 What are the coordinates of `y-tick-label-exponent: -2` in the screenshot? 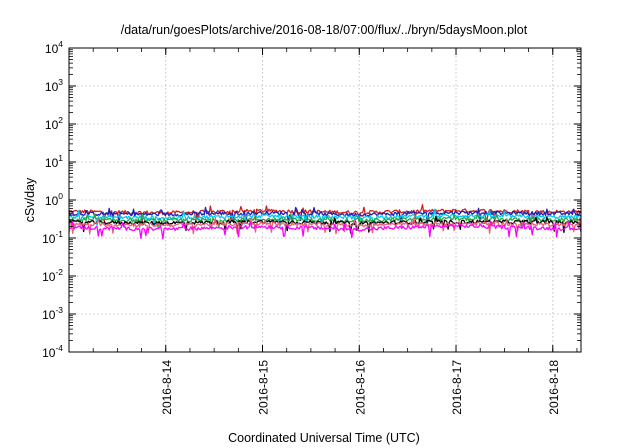 It's located at (59, 272).